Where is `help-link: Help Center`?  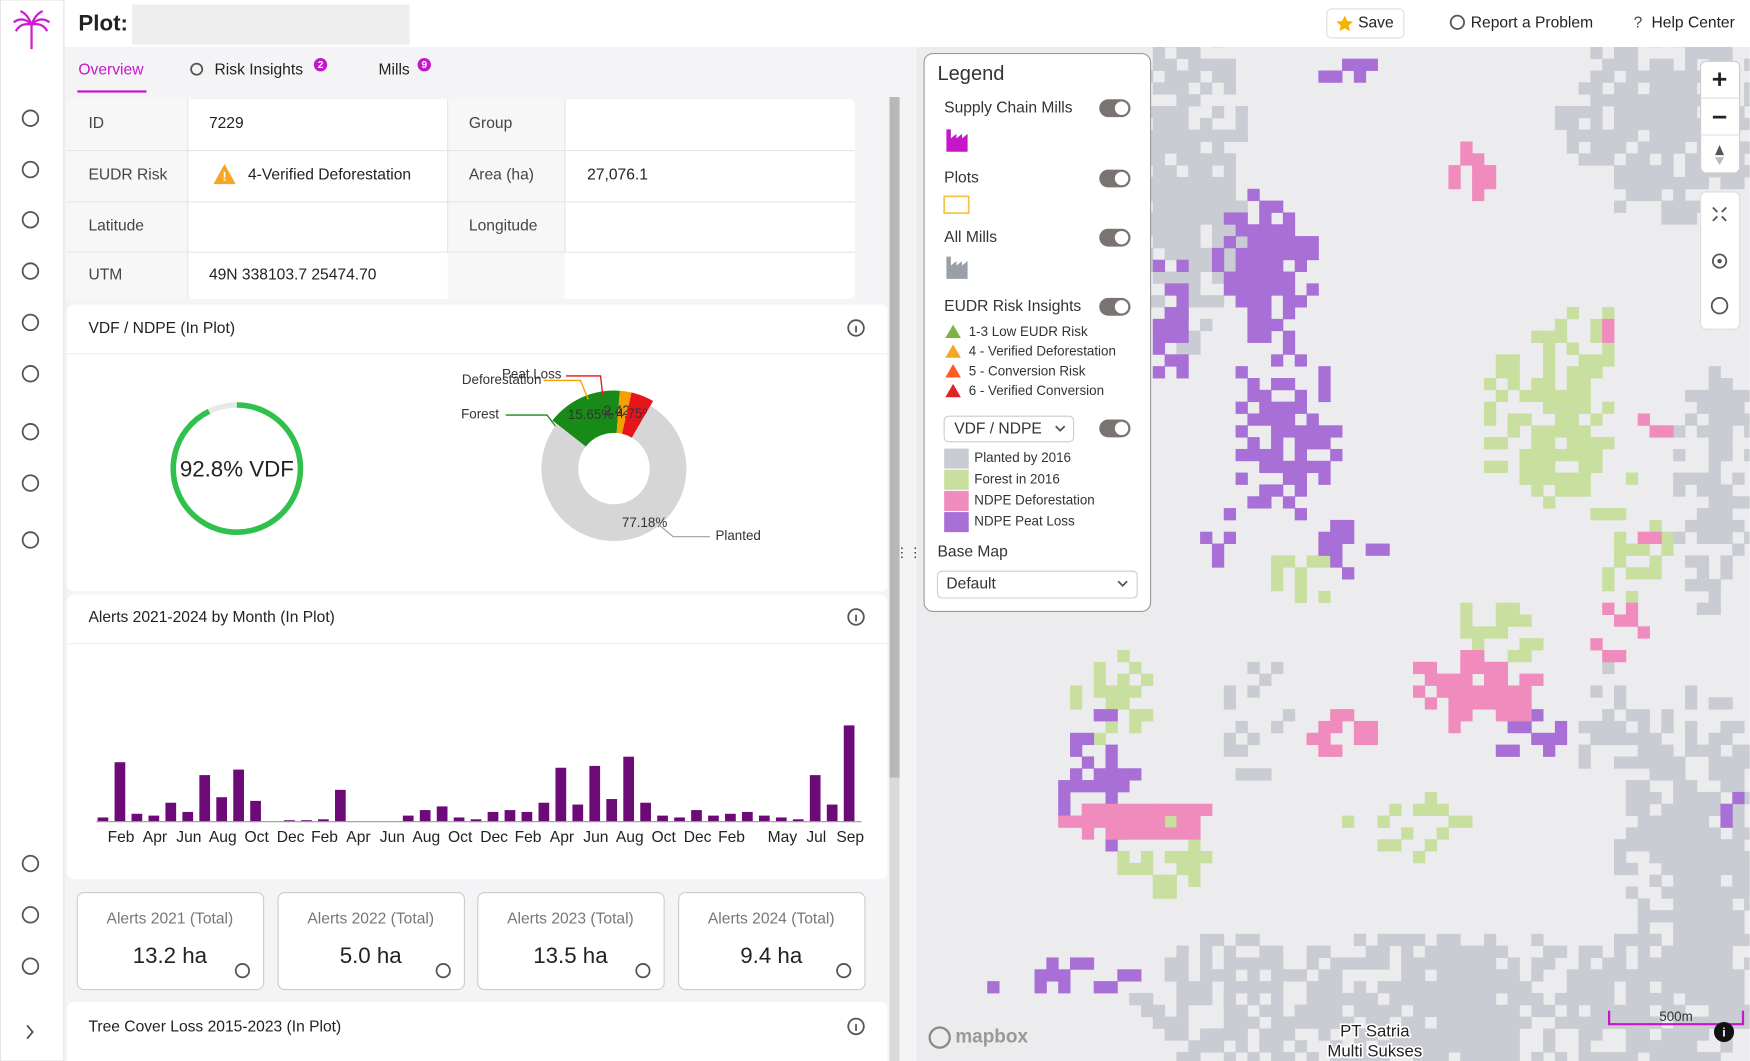
help-link: Help Center is located at coordinates (1693, 23).